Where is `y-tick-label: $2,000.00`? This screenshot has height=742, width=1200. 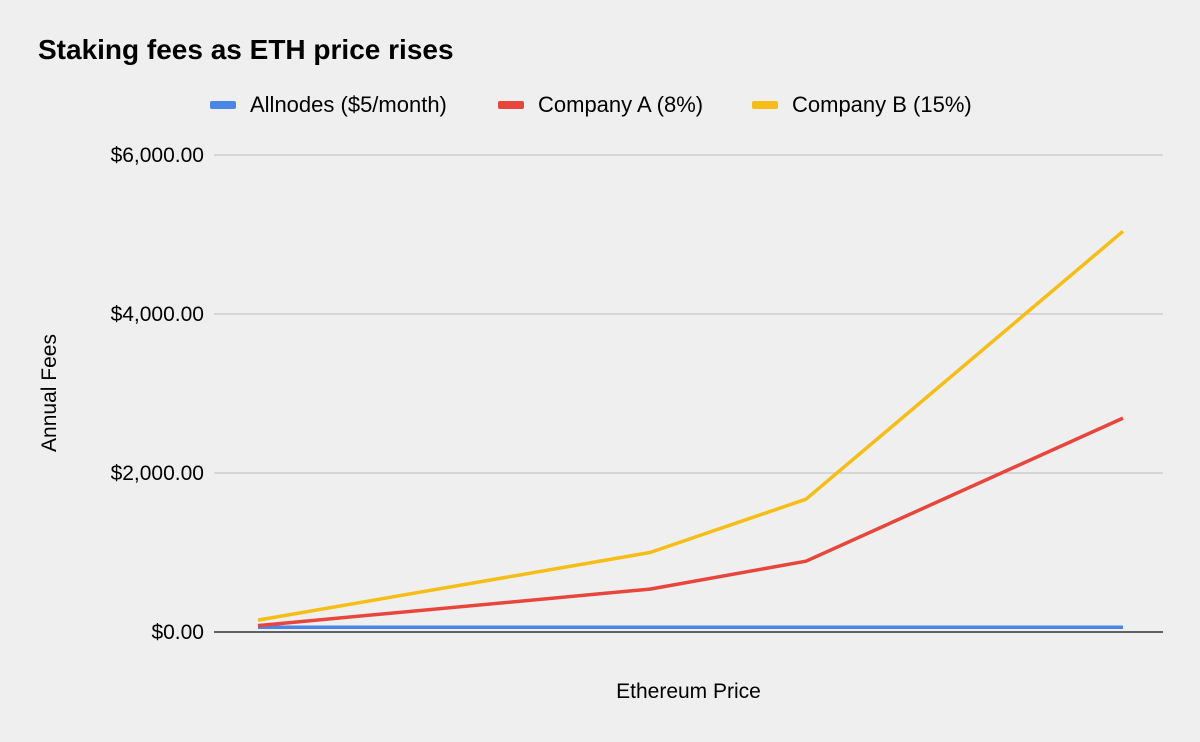
y-tick-label: $2,000.00 is located at coordinates (157, 473).